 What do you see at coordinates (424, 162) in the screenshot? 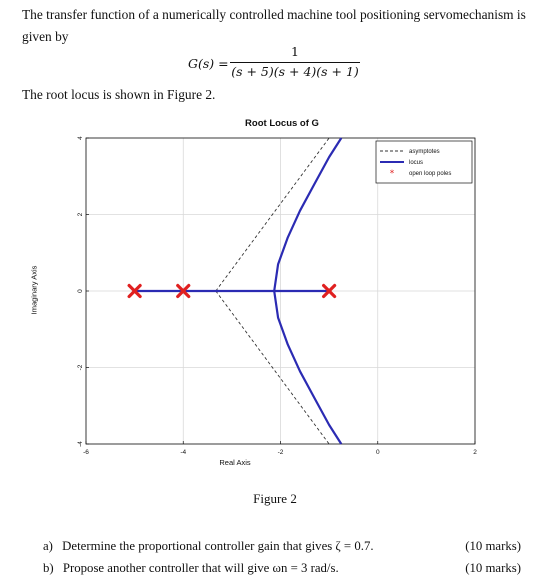
I see `chart-legend: * asymptotes locus open loop poles` at bounding box center [424, 162].